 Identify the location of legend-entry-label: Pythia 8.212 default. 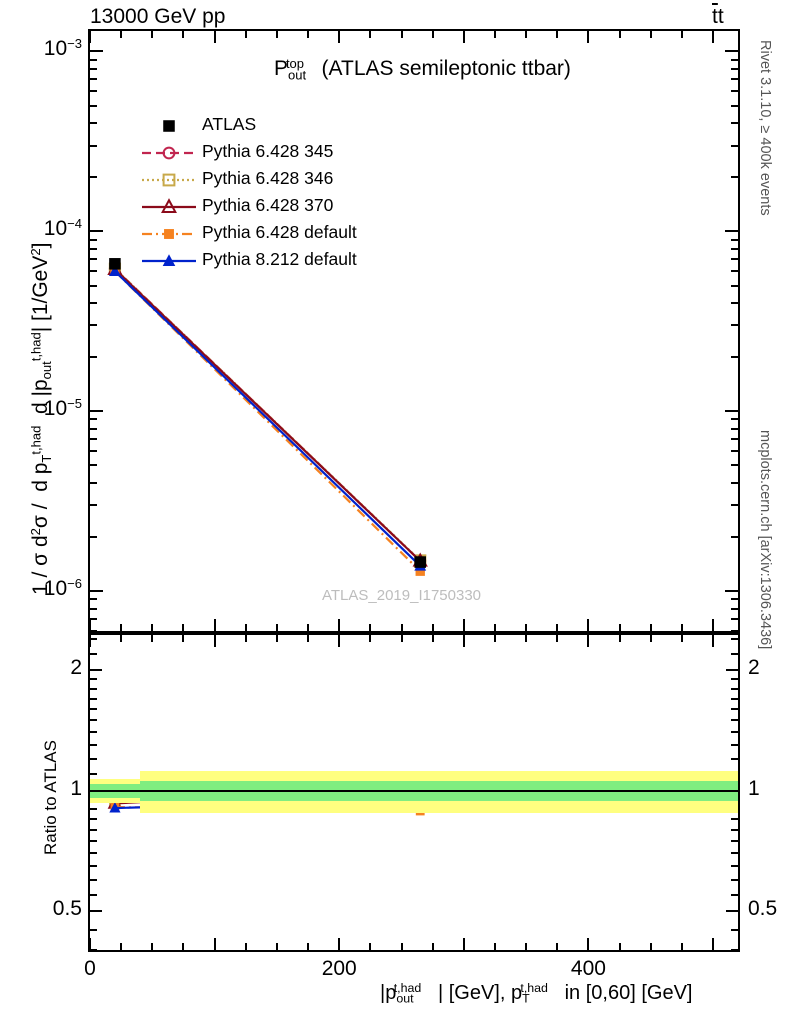
(279, 259).